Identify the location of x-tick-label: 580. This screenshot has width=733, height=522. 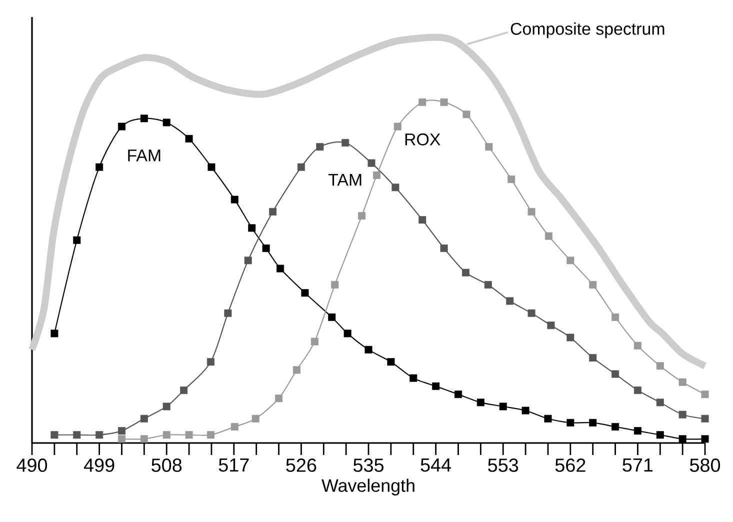
(705, 465).